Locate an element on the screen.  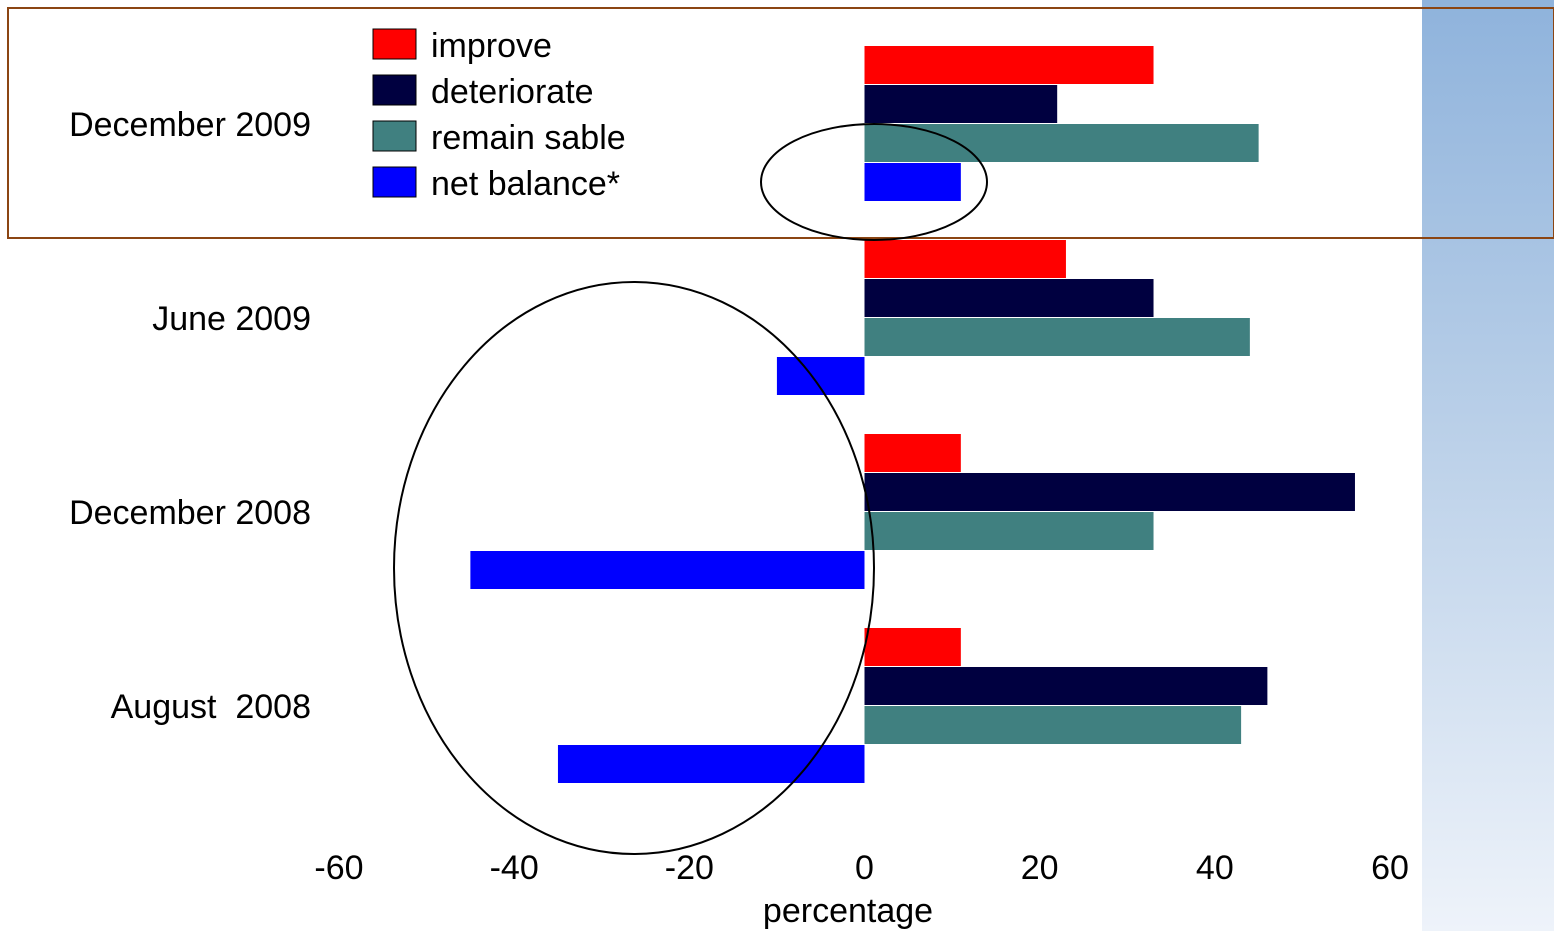
category-label: December 2009 is located at coordinates (190, 125).